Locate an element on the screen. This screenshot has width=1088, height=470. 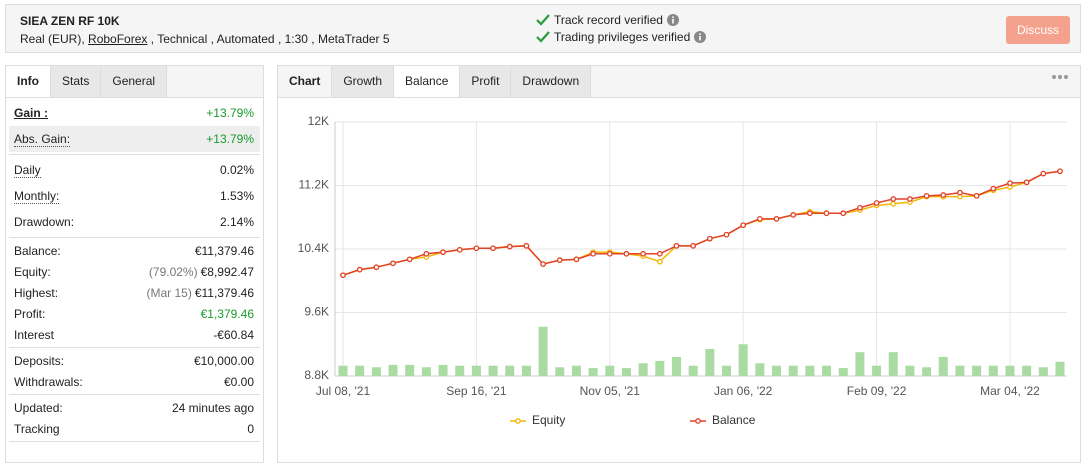
stats-row: Monthly: 1.53% is located at coordinates (134, 196).